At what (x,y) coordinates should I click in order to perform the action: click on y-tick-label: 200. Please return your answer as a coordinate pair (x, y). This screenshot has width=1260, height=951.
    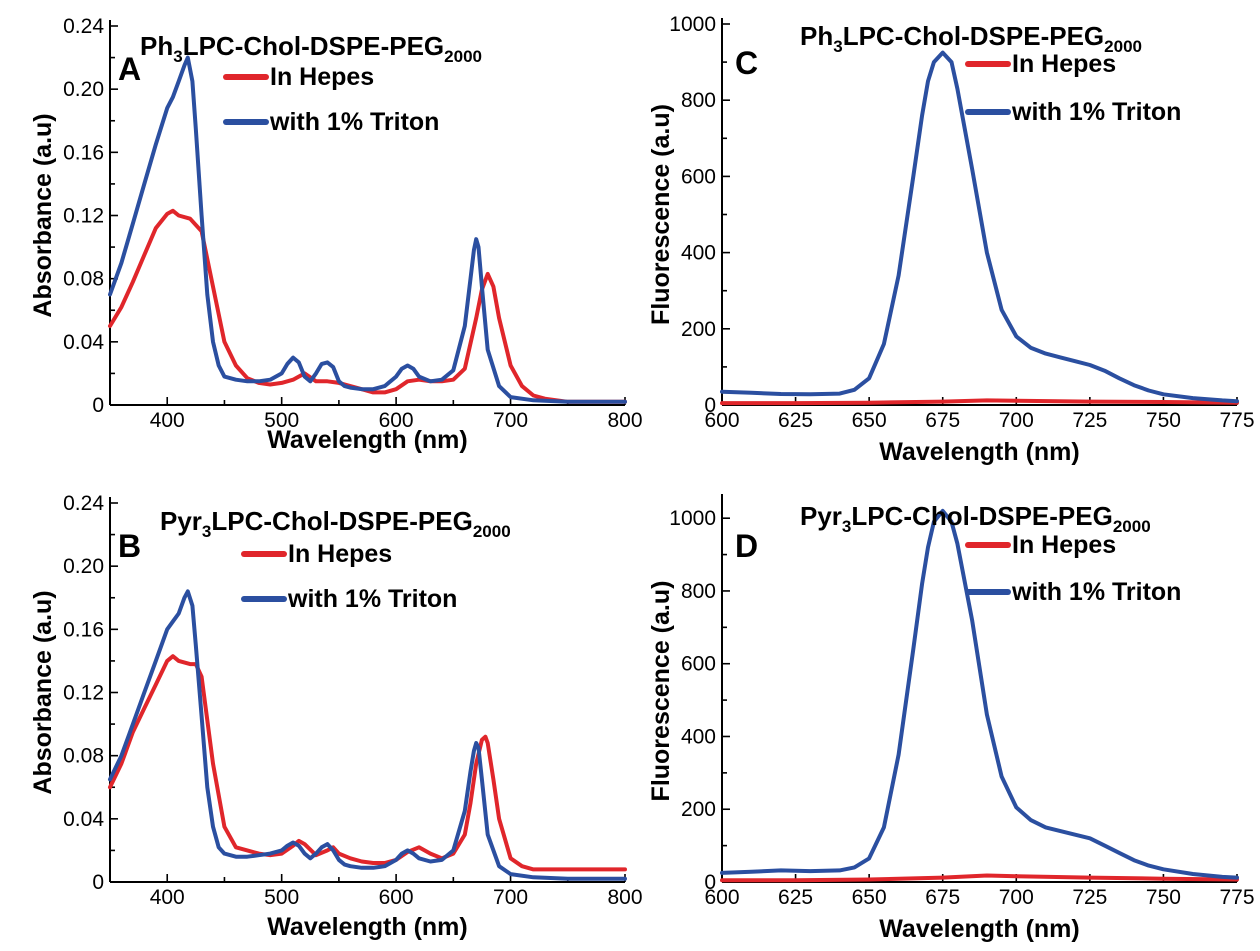
    Looking at the image, I should click on (698, 329).